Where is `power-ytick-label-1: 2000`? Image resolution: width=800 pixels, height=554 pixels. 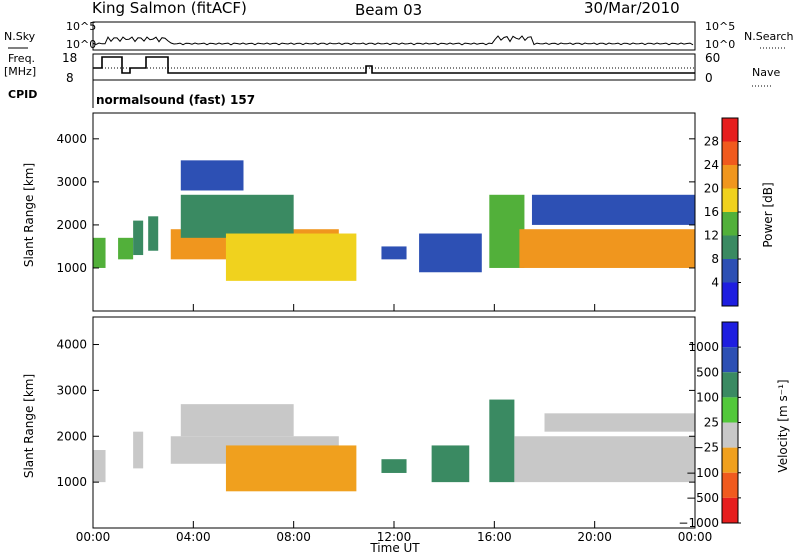
power-ytick-label-1: 2000 is located at coordinates (71, 225).